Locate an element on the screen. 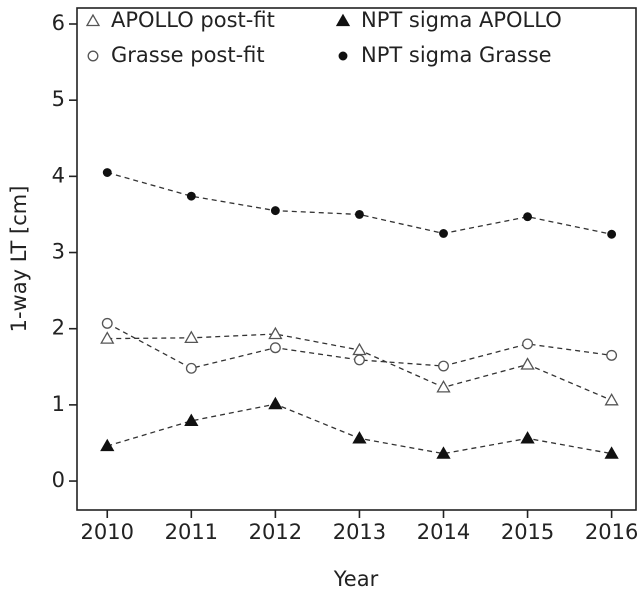 Image resolution: width=641 pixels, height=599 pixels. x-tick-label: 2010 is located at coordinates (107, 532).